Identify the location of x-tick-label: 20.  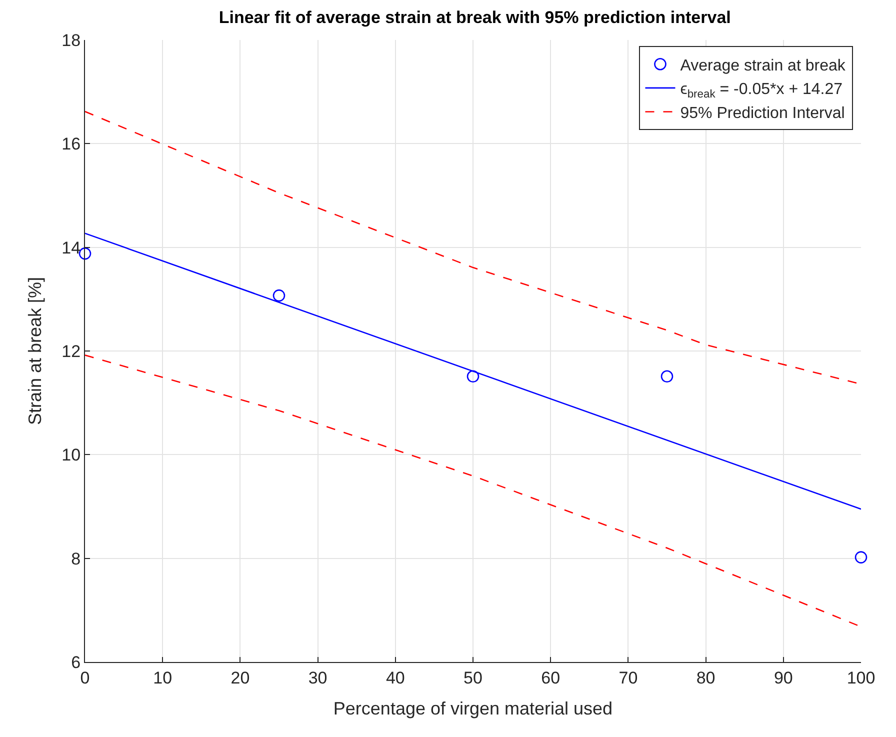
(240, 678).